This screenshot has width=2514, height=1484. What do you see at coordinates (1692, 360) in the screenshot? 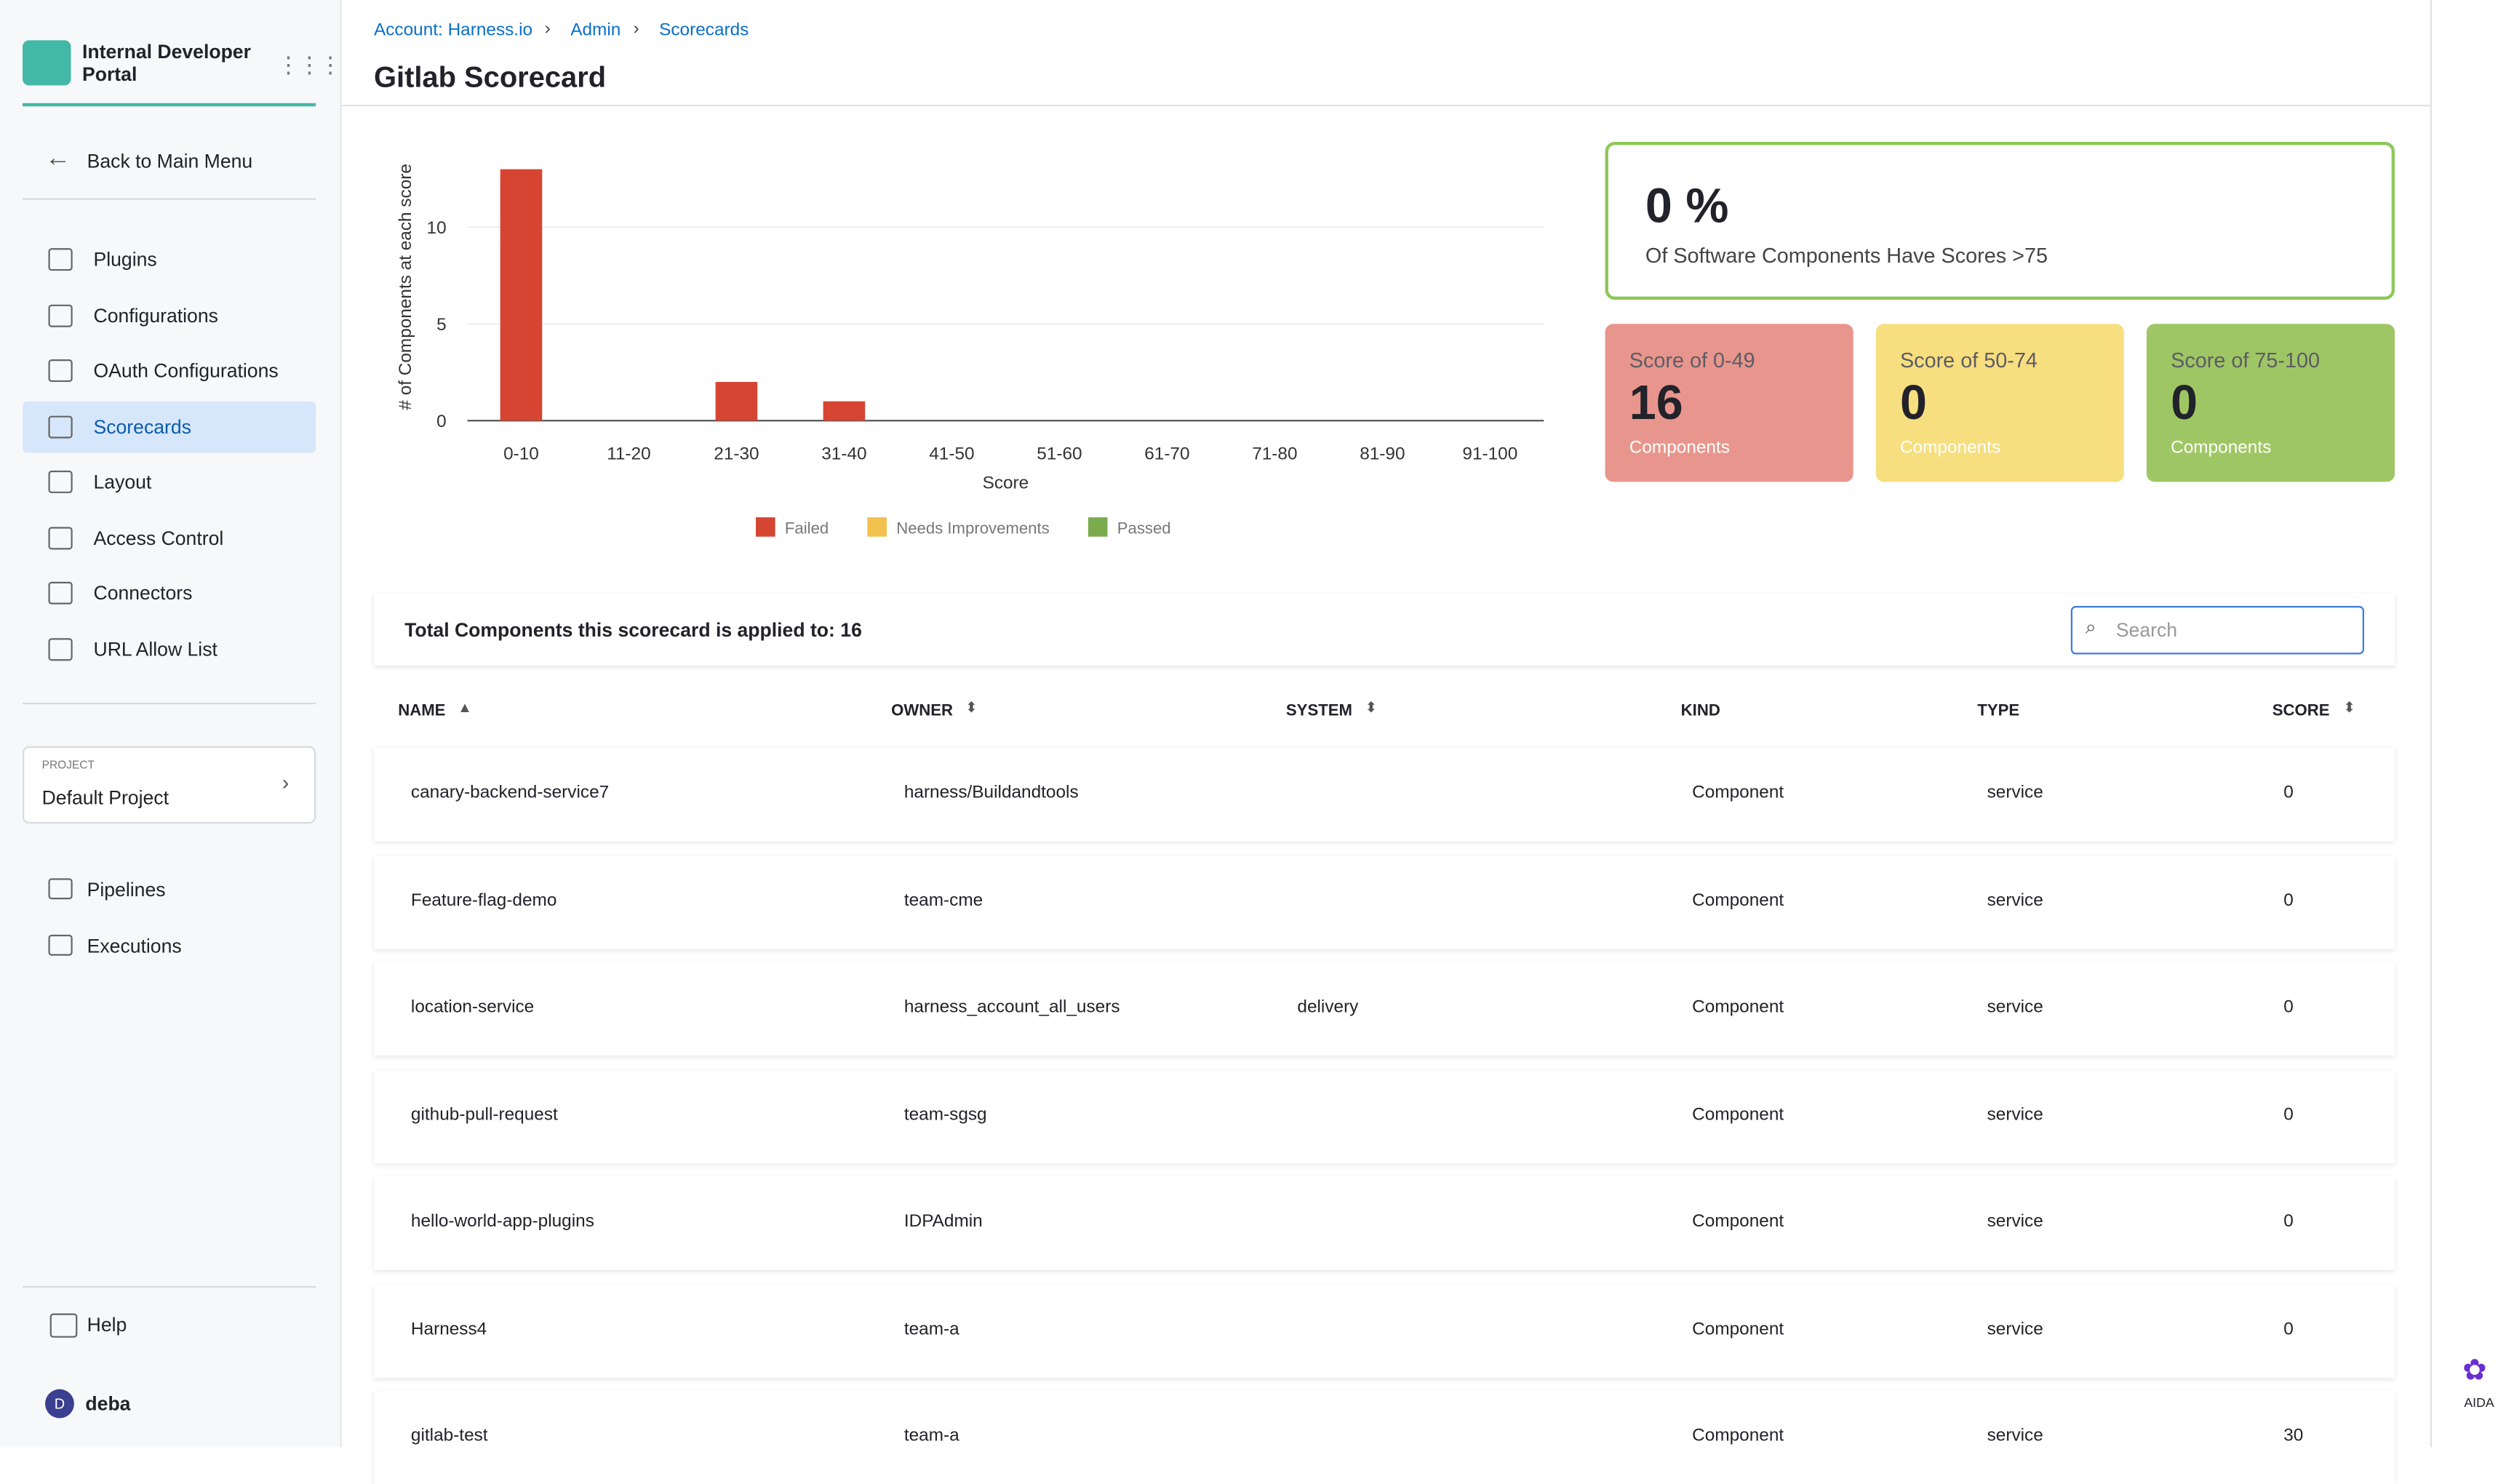
I see `score-card-label: Score of 0-49` at bounding box center [1692, 360].